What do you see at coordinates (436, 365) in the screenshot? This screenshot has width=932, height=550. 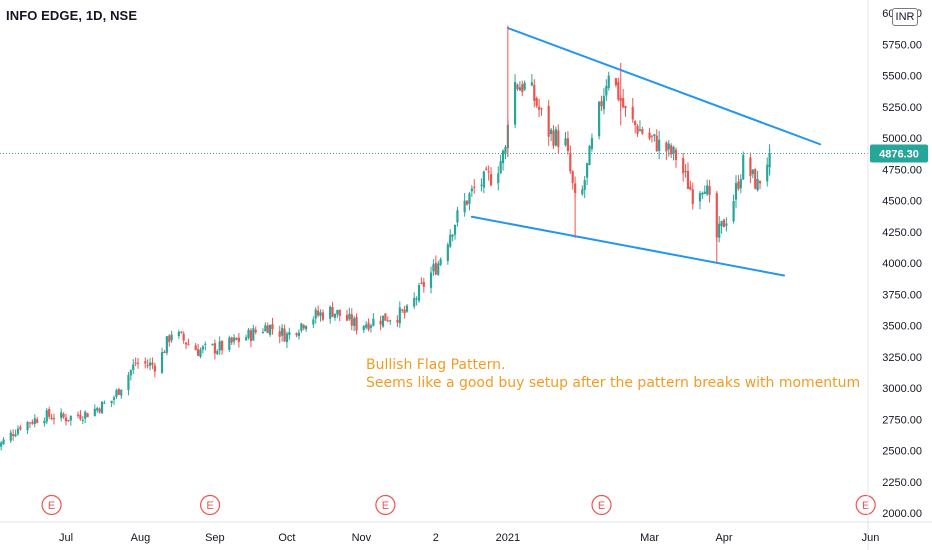 I see `annotation-line-1: Bullish Flag Pattern.` at bounding box center [436, 365].